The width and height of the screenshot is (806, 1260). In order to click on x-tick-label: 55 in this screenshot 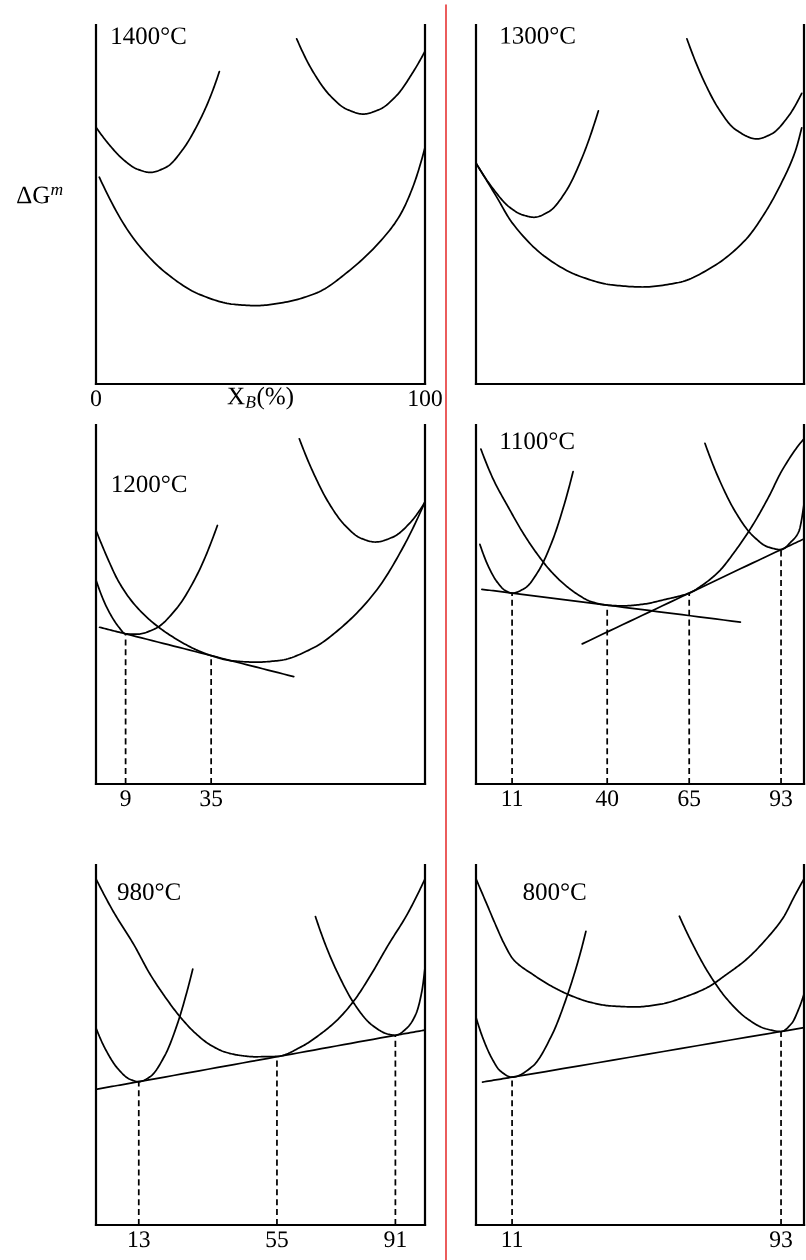, I will do `click(277, 1239)`.